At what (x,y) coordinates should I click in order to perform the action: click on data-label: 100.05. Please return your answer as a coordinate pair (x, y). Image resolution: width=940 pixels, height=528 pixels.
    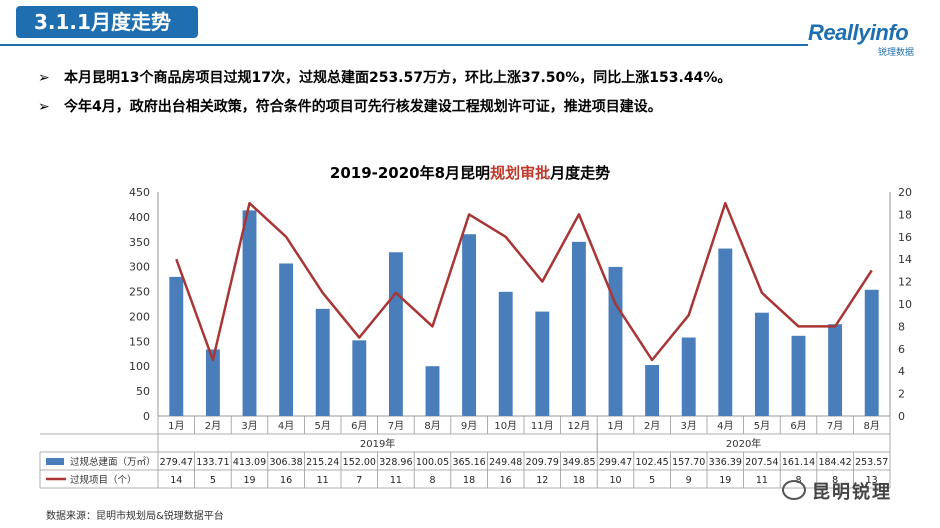
    Looking at the image, I should click on (432, 462).